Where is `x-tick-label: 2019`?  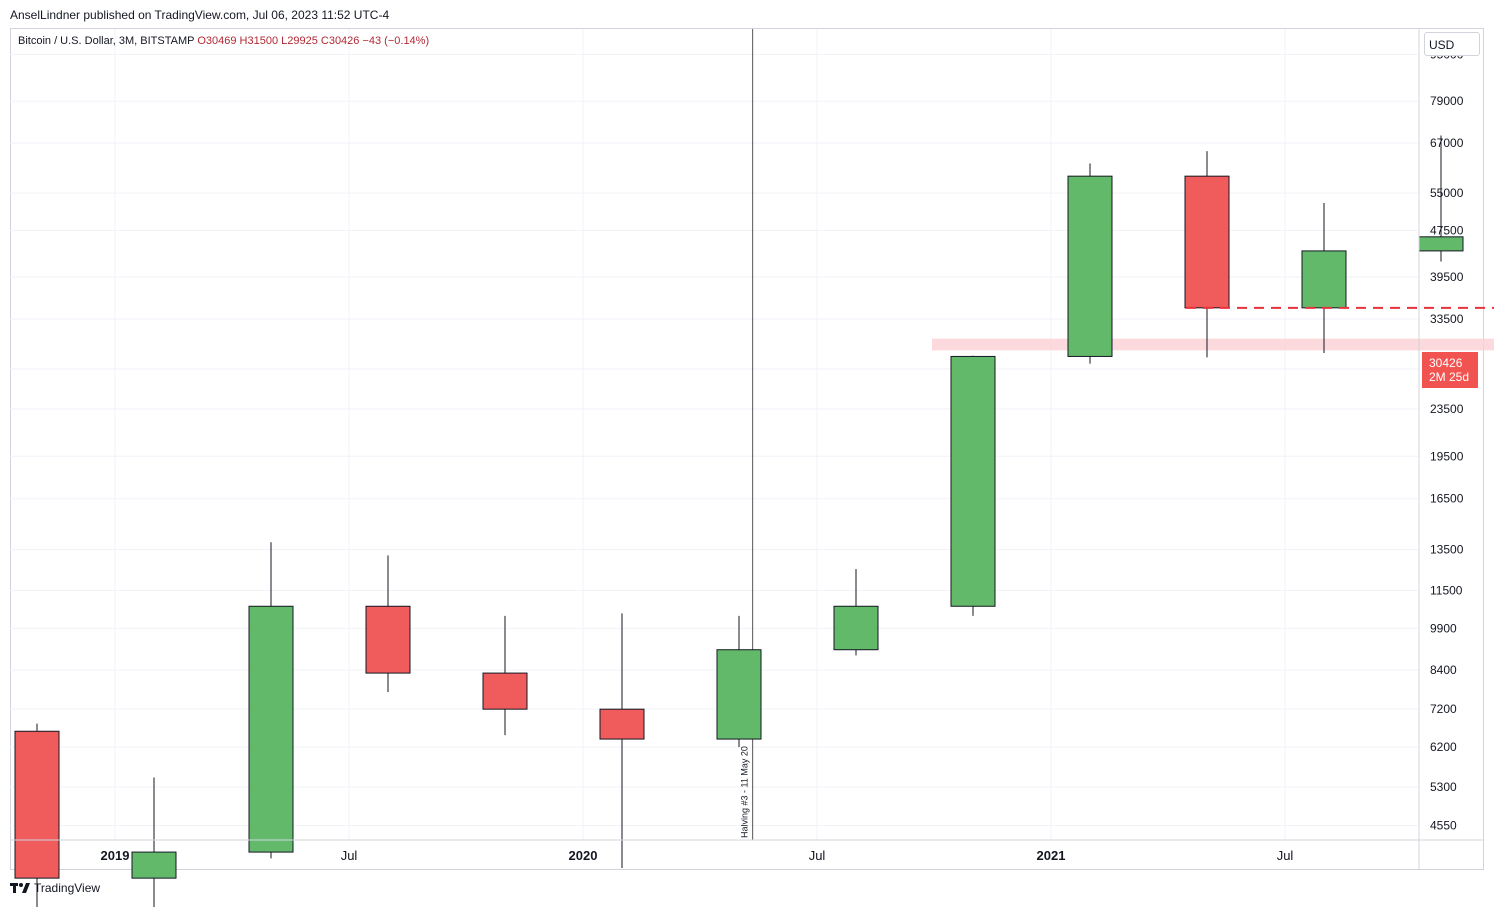 x-tick-label: 2019 is located at coordinates (115, 855).